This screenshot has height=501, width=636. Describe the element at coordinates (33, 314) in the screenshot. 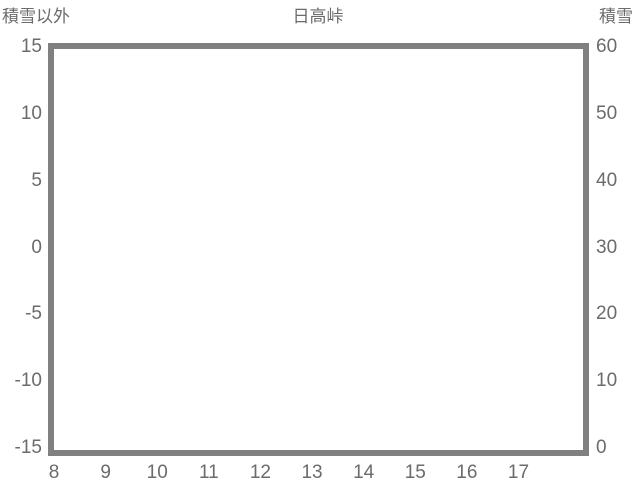

I see `y-tick-left--5: -5` at that location.